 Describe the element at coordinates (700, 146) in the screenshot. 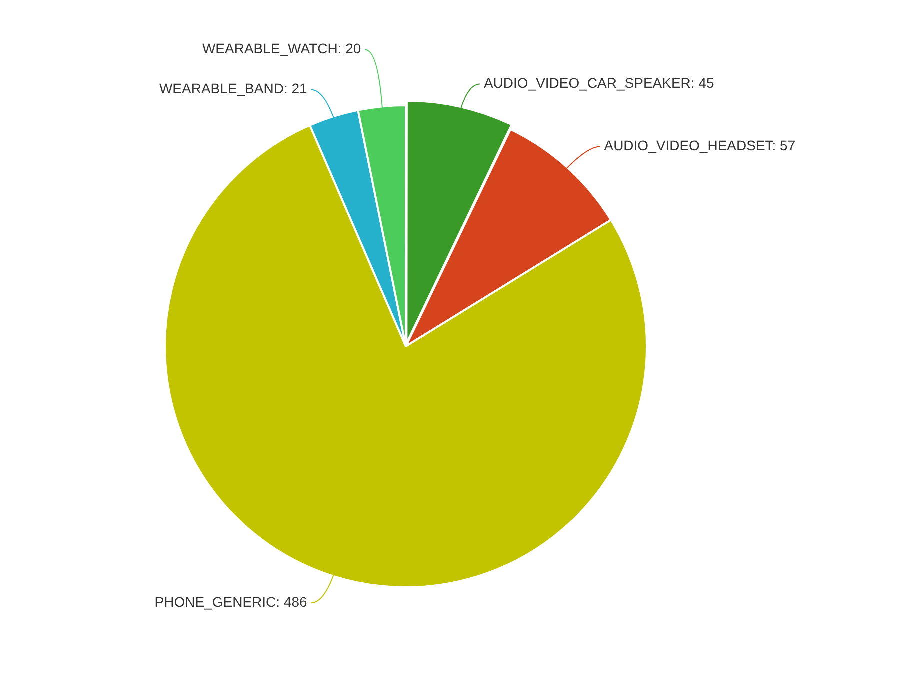

I see `slice-label: AUDIO_VIDEO_HEADSET: 57` at that location.